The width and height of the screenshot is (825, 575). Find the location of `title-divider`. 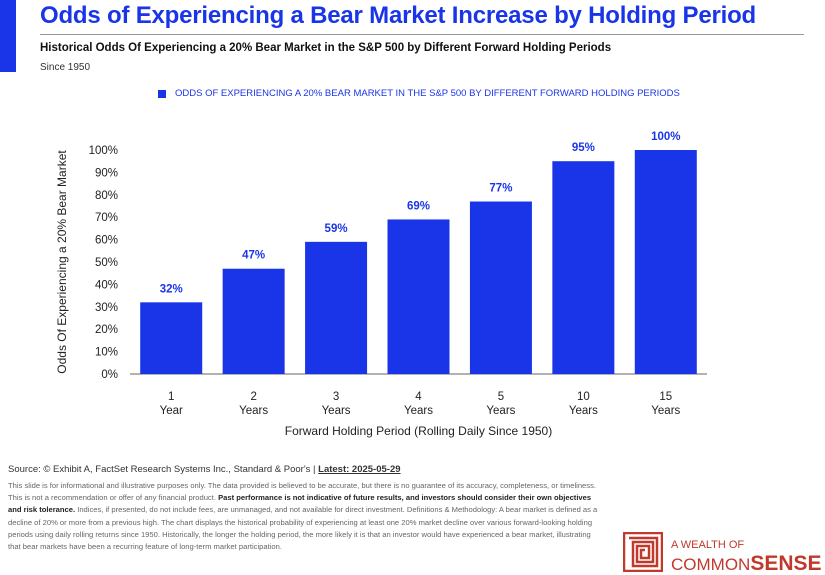

title-divider is located at coordinates (422, 34).